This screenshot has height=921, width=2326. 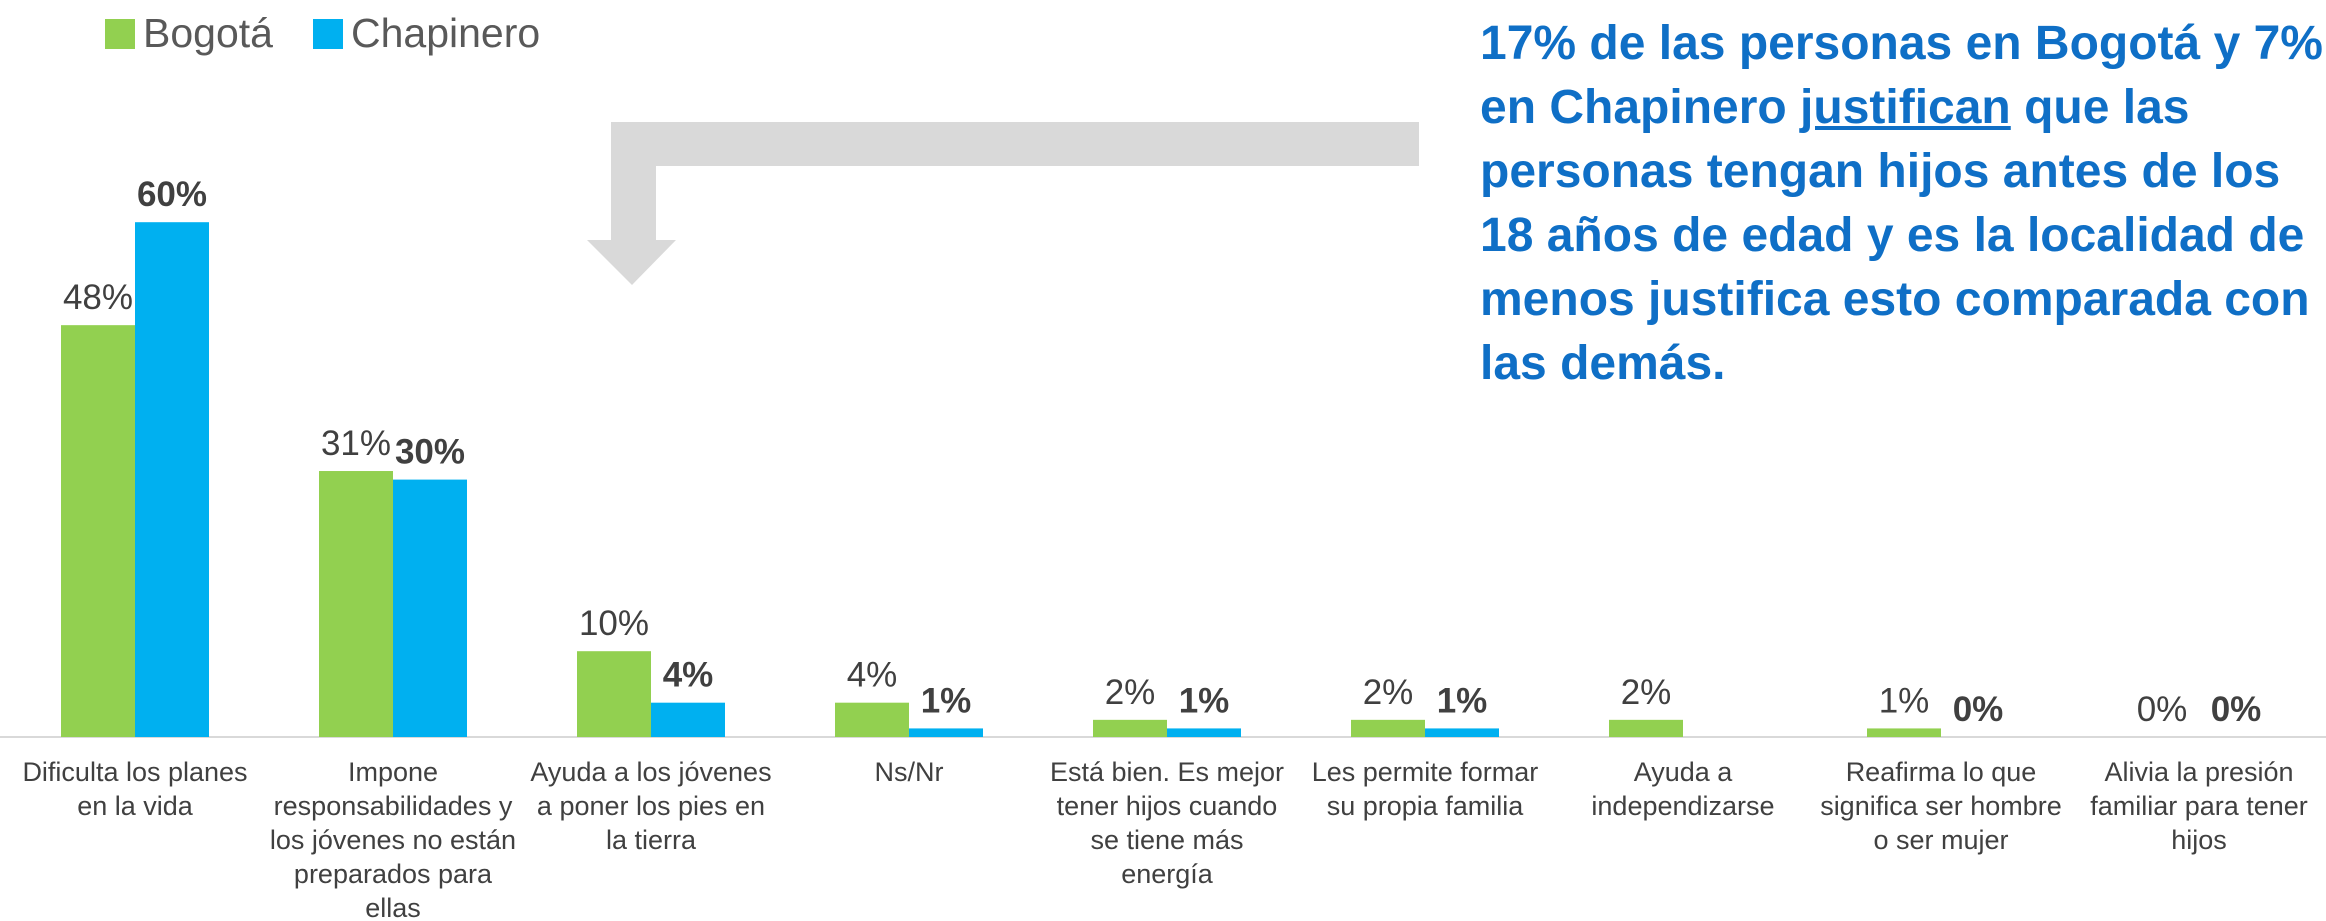 What do you see at coordinates (909, 772) in the screenshot?
I see `x-tick-label: Ns/Nr` at bounding box center [909, 772].